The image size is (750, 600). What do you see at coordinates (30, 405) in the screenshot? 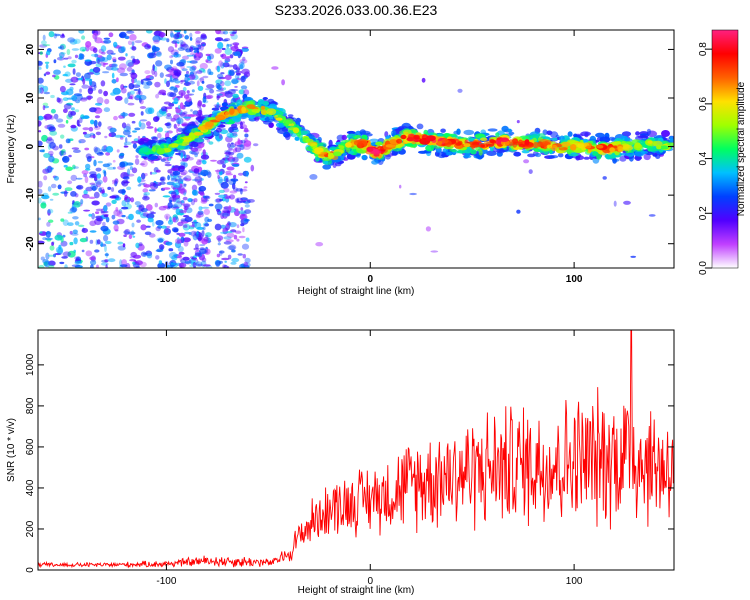
I see `snr-y-tick-label: 800` at bounding box center [30, 405].